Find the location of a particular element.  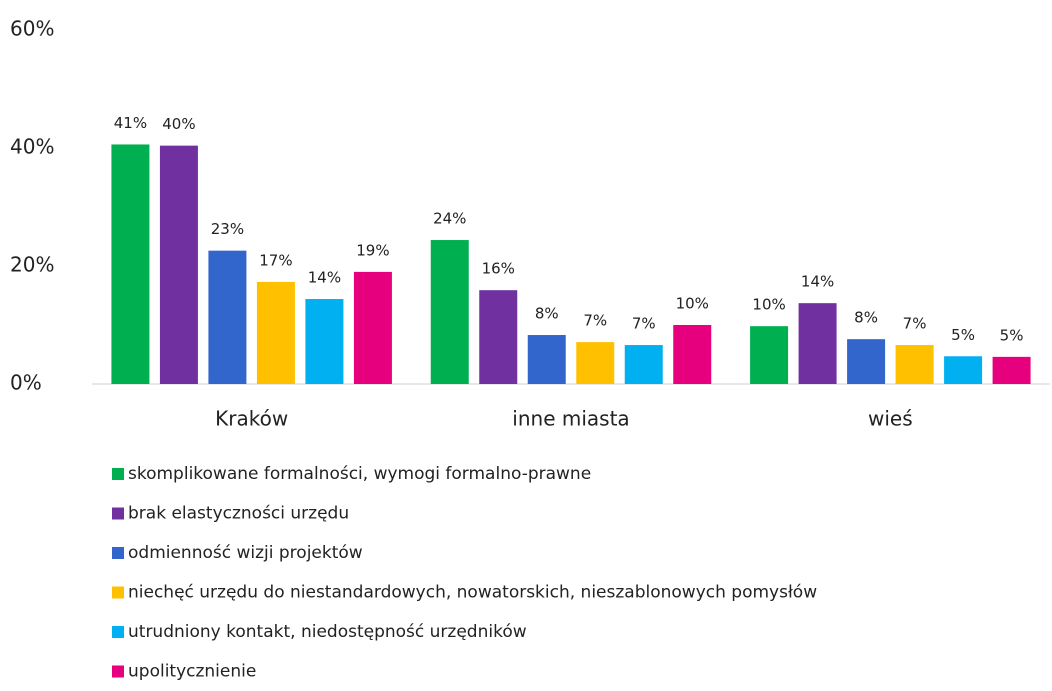

data-label: 17% is located at coordinates (275, 260).